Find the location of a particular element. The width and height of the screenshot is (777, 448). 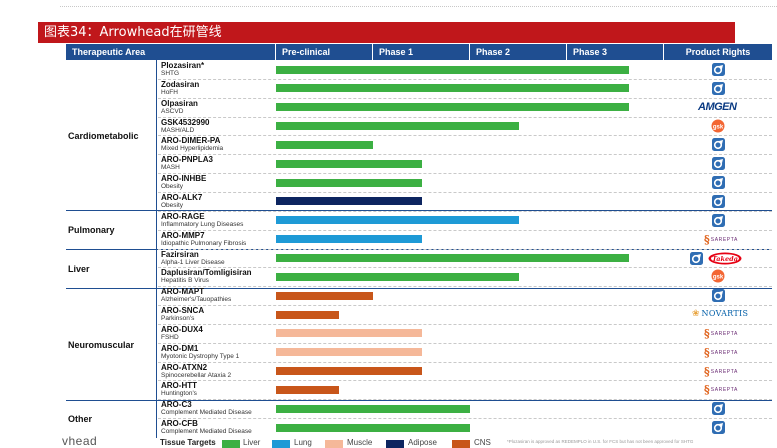

legend-swatch-adipose is located at coordinates (395, 444).